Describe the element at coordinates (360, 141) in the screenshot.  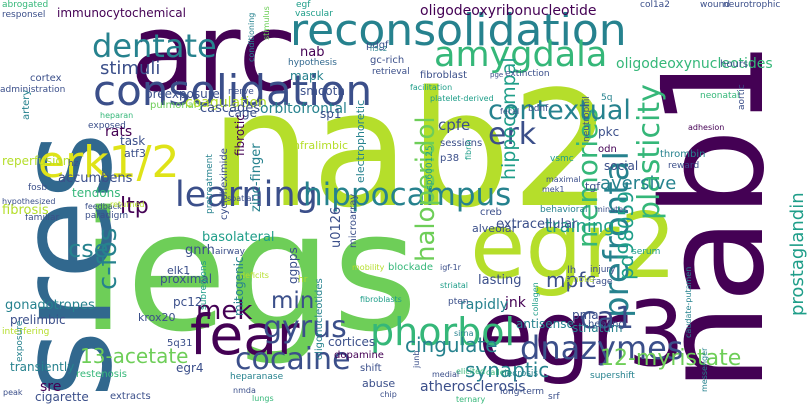
I see `word-electrophoretic: electrophoretic` at that location.